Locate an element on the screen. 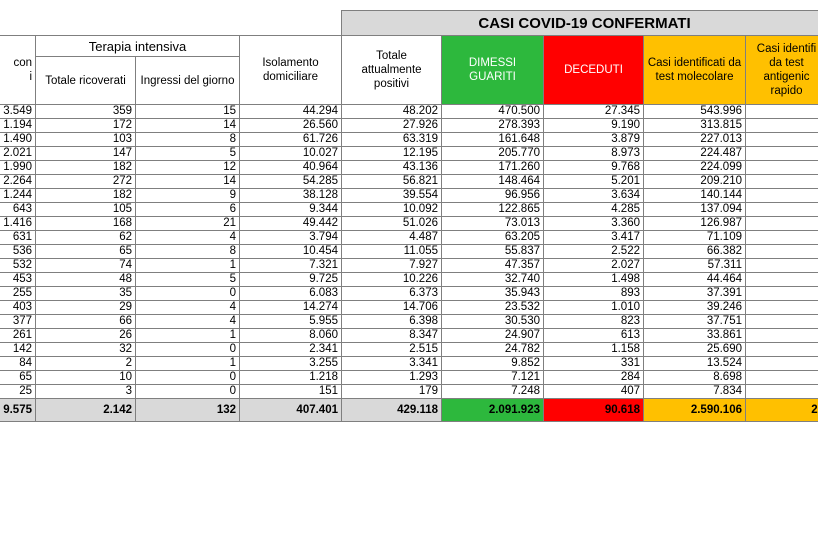  cell-totale-ricoverati: 147 is located at coordinates (85, 153).